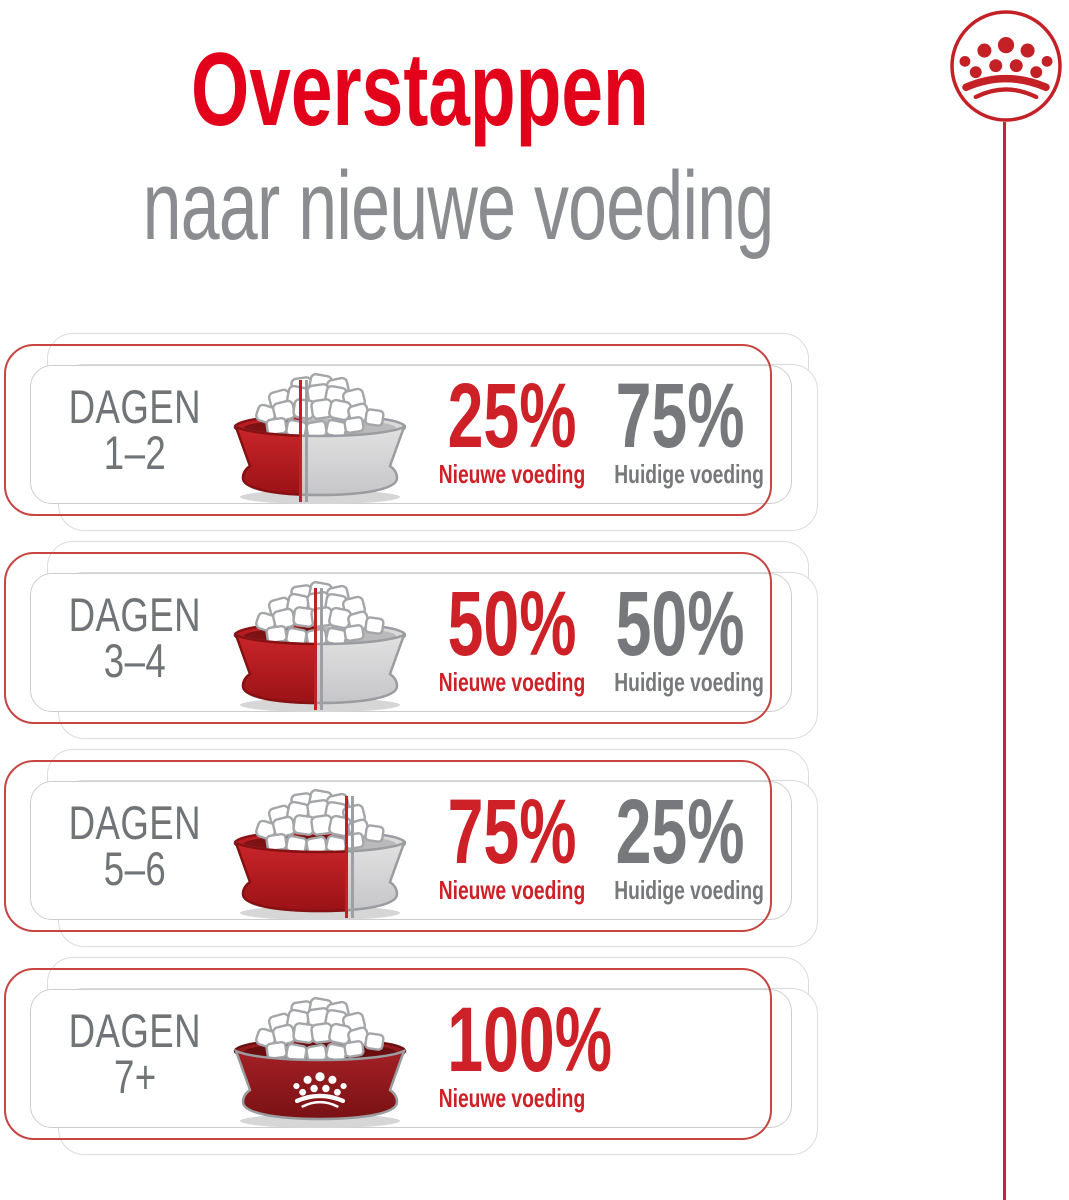 This screenshot has width=1069, height=1200. What do you see at coordinates (458, 205) in the screenshot?
I see `page-subtitle-text: naar nieuwe voeding` at bounding box center [458, 205].